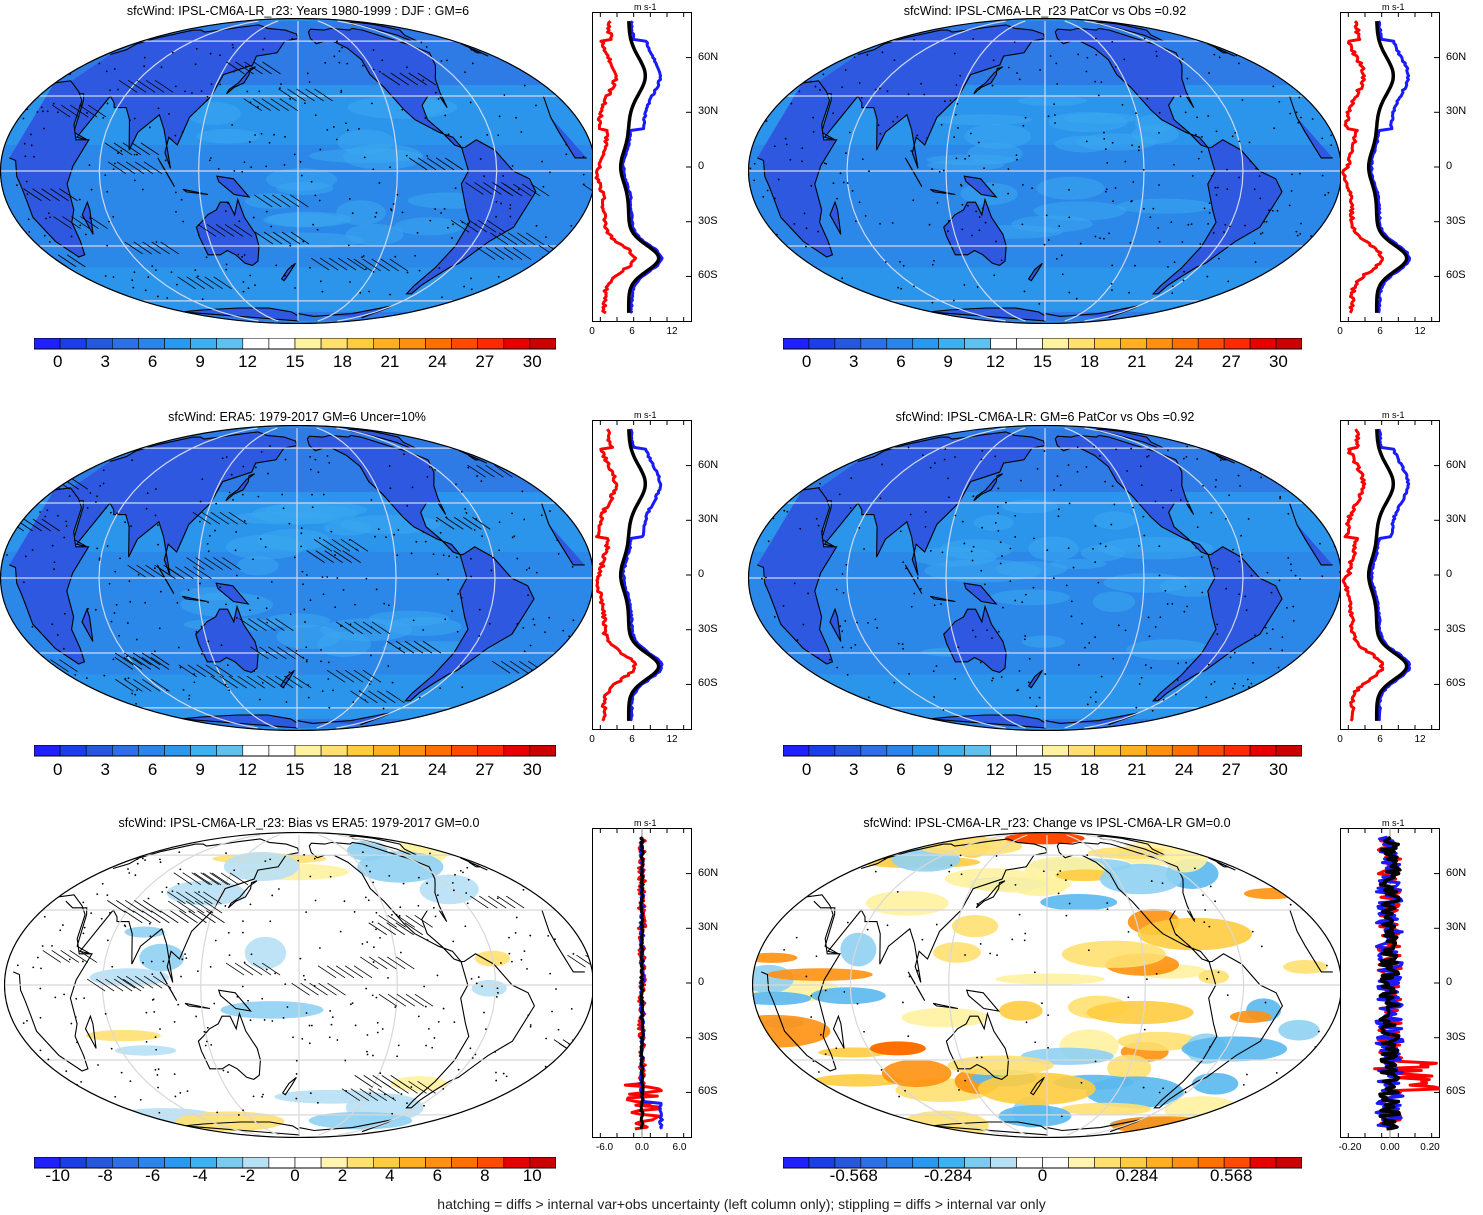 The image size is (1483, 1215). What do you see at coordinates (297, 580) in the screenshot?
I see `map-plot` at bounding box center [297, 580].